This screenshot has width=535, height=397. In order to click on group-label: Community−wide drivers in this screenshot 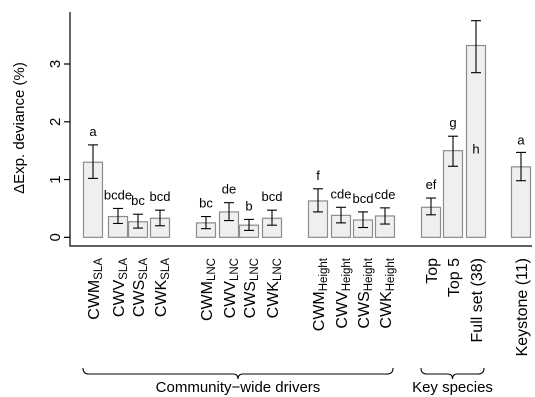, I will do `click(238, 387)`.